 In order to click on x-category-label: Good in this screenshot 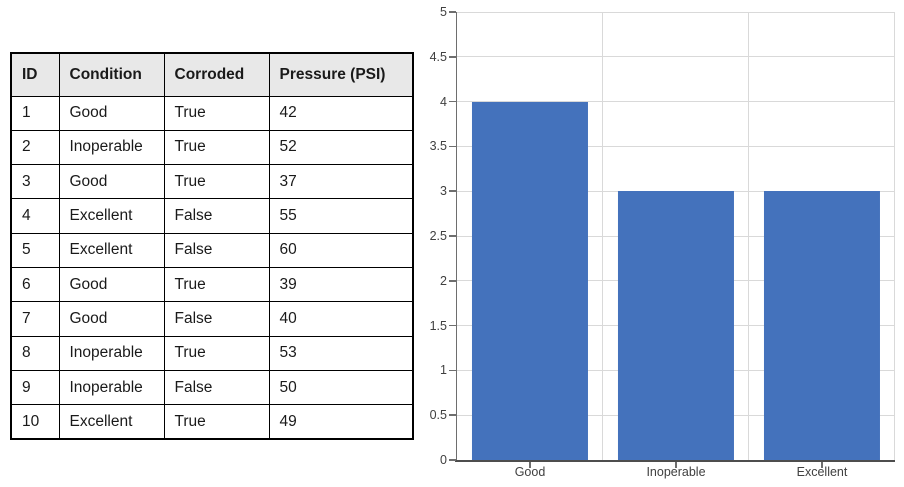, I will do `click(530, 472)`.